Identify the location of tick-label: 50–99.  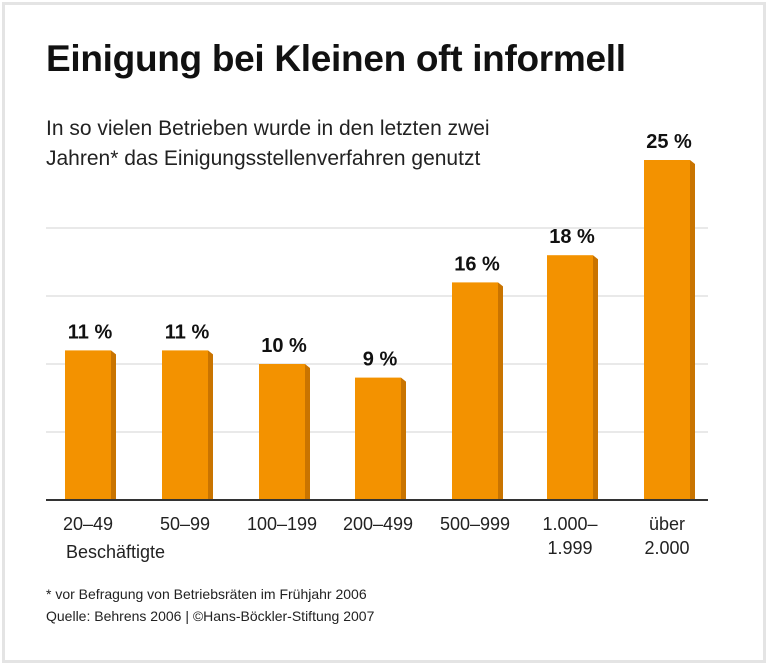
(185, 524).